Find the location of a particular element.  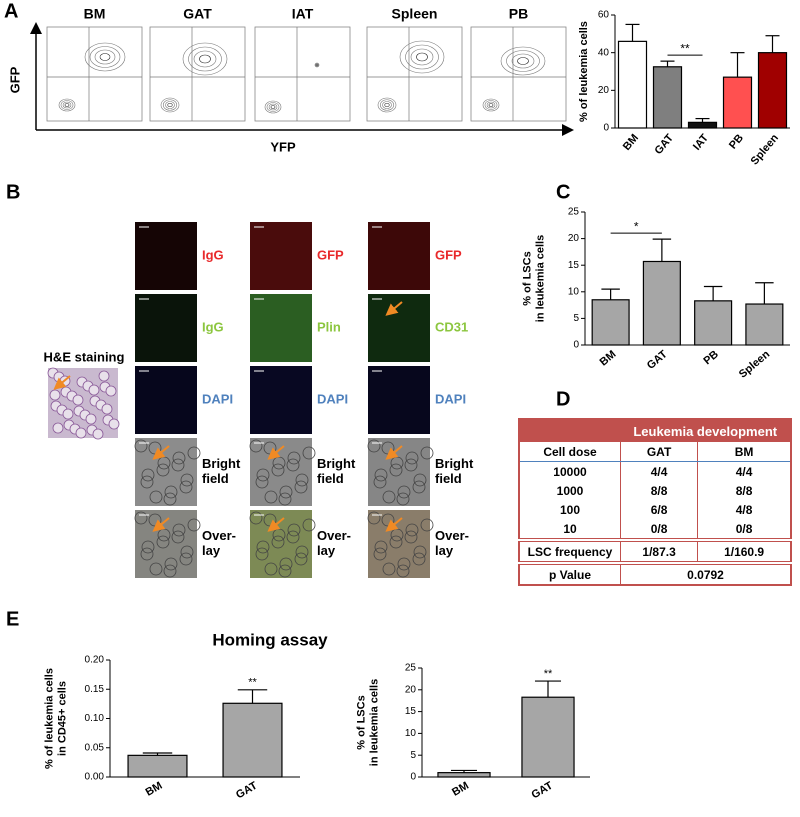

y-tick-label: 0.20 is located at coordinates (95, 660).